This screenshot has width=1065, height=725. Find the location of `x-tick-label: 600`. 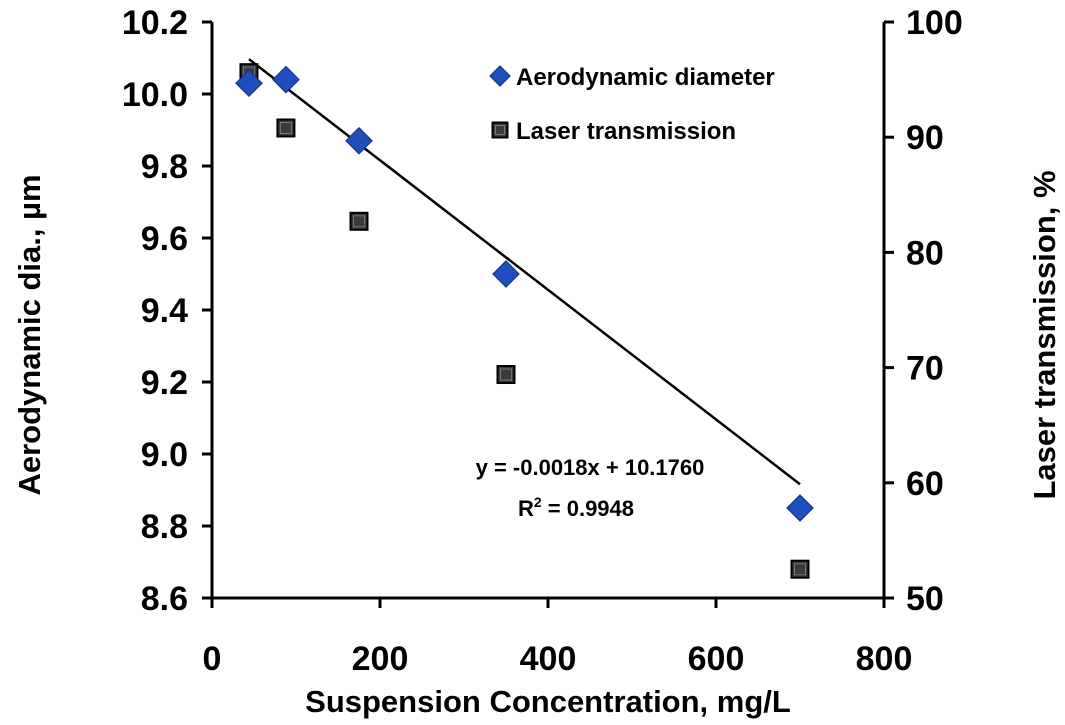

x-tick-label: 600 is located at coordinates (716, 659).